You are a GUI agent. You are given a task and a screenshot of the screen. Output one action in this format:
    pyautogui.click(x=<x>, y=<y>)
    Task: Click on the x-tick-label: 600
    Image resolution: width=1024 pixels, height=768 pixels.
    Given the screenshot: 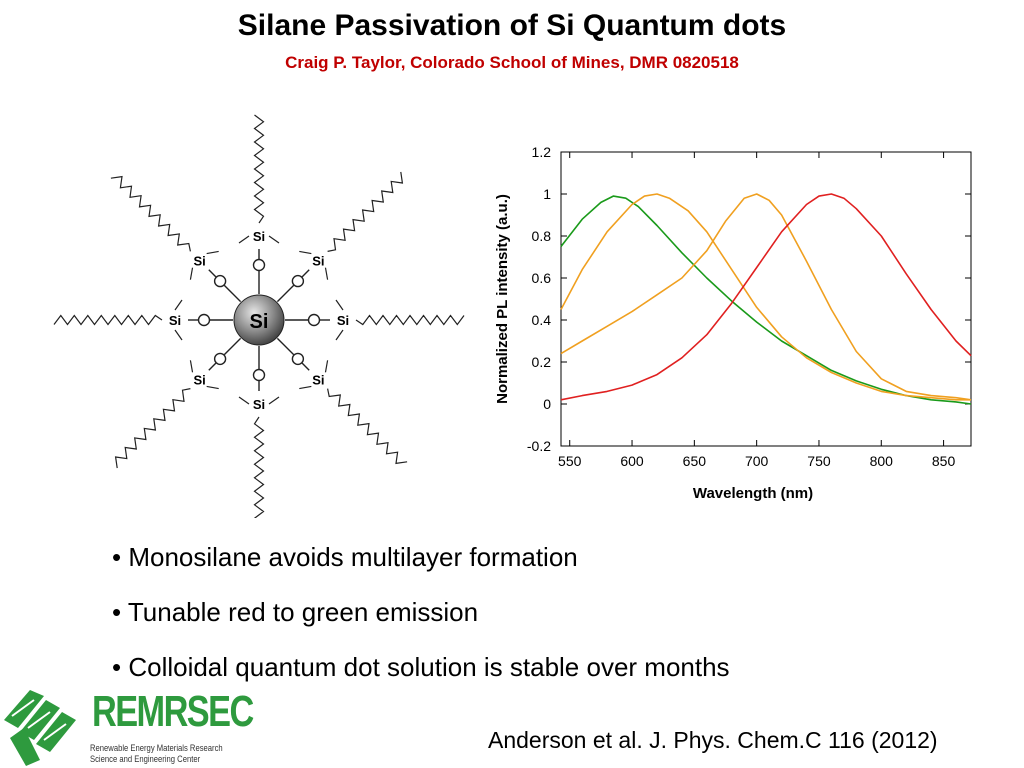 What is the action you would take?
    pyautogui.click(x=632, y=461)
    